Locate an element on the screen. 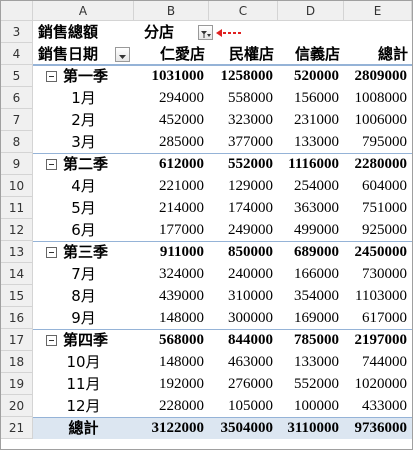 This screenshot has height=450, width=413. month-label: 7月 is located at coordinates (83, 274).